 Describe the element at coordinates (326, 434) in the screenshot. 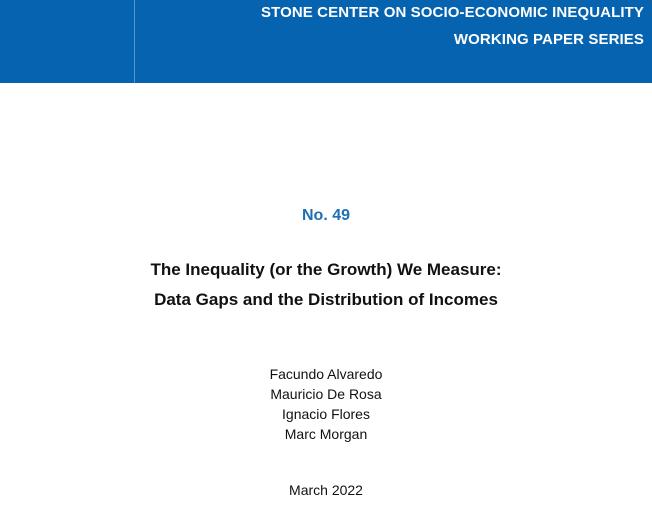

I see `author-name: Marc Morgan` at that location.